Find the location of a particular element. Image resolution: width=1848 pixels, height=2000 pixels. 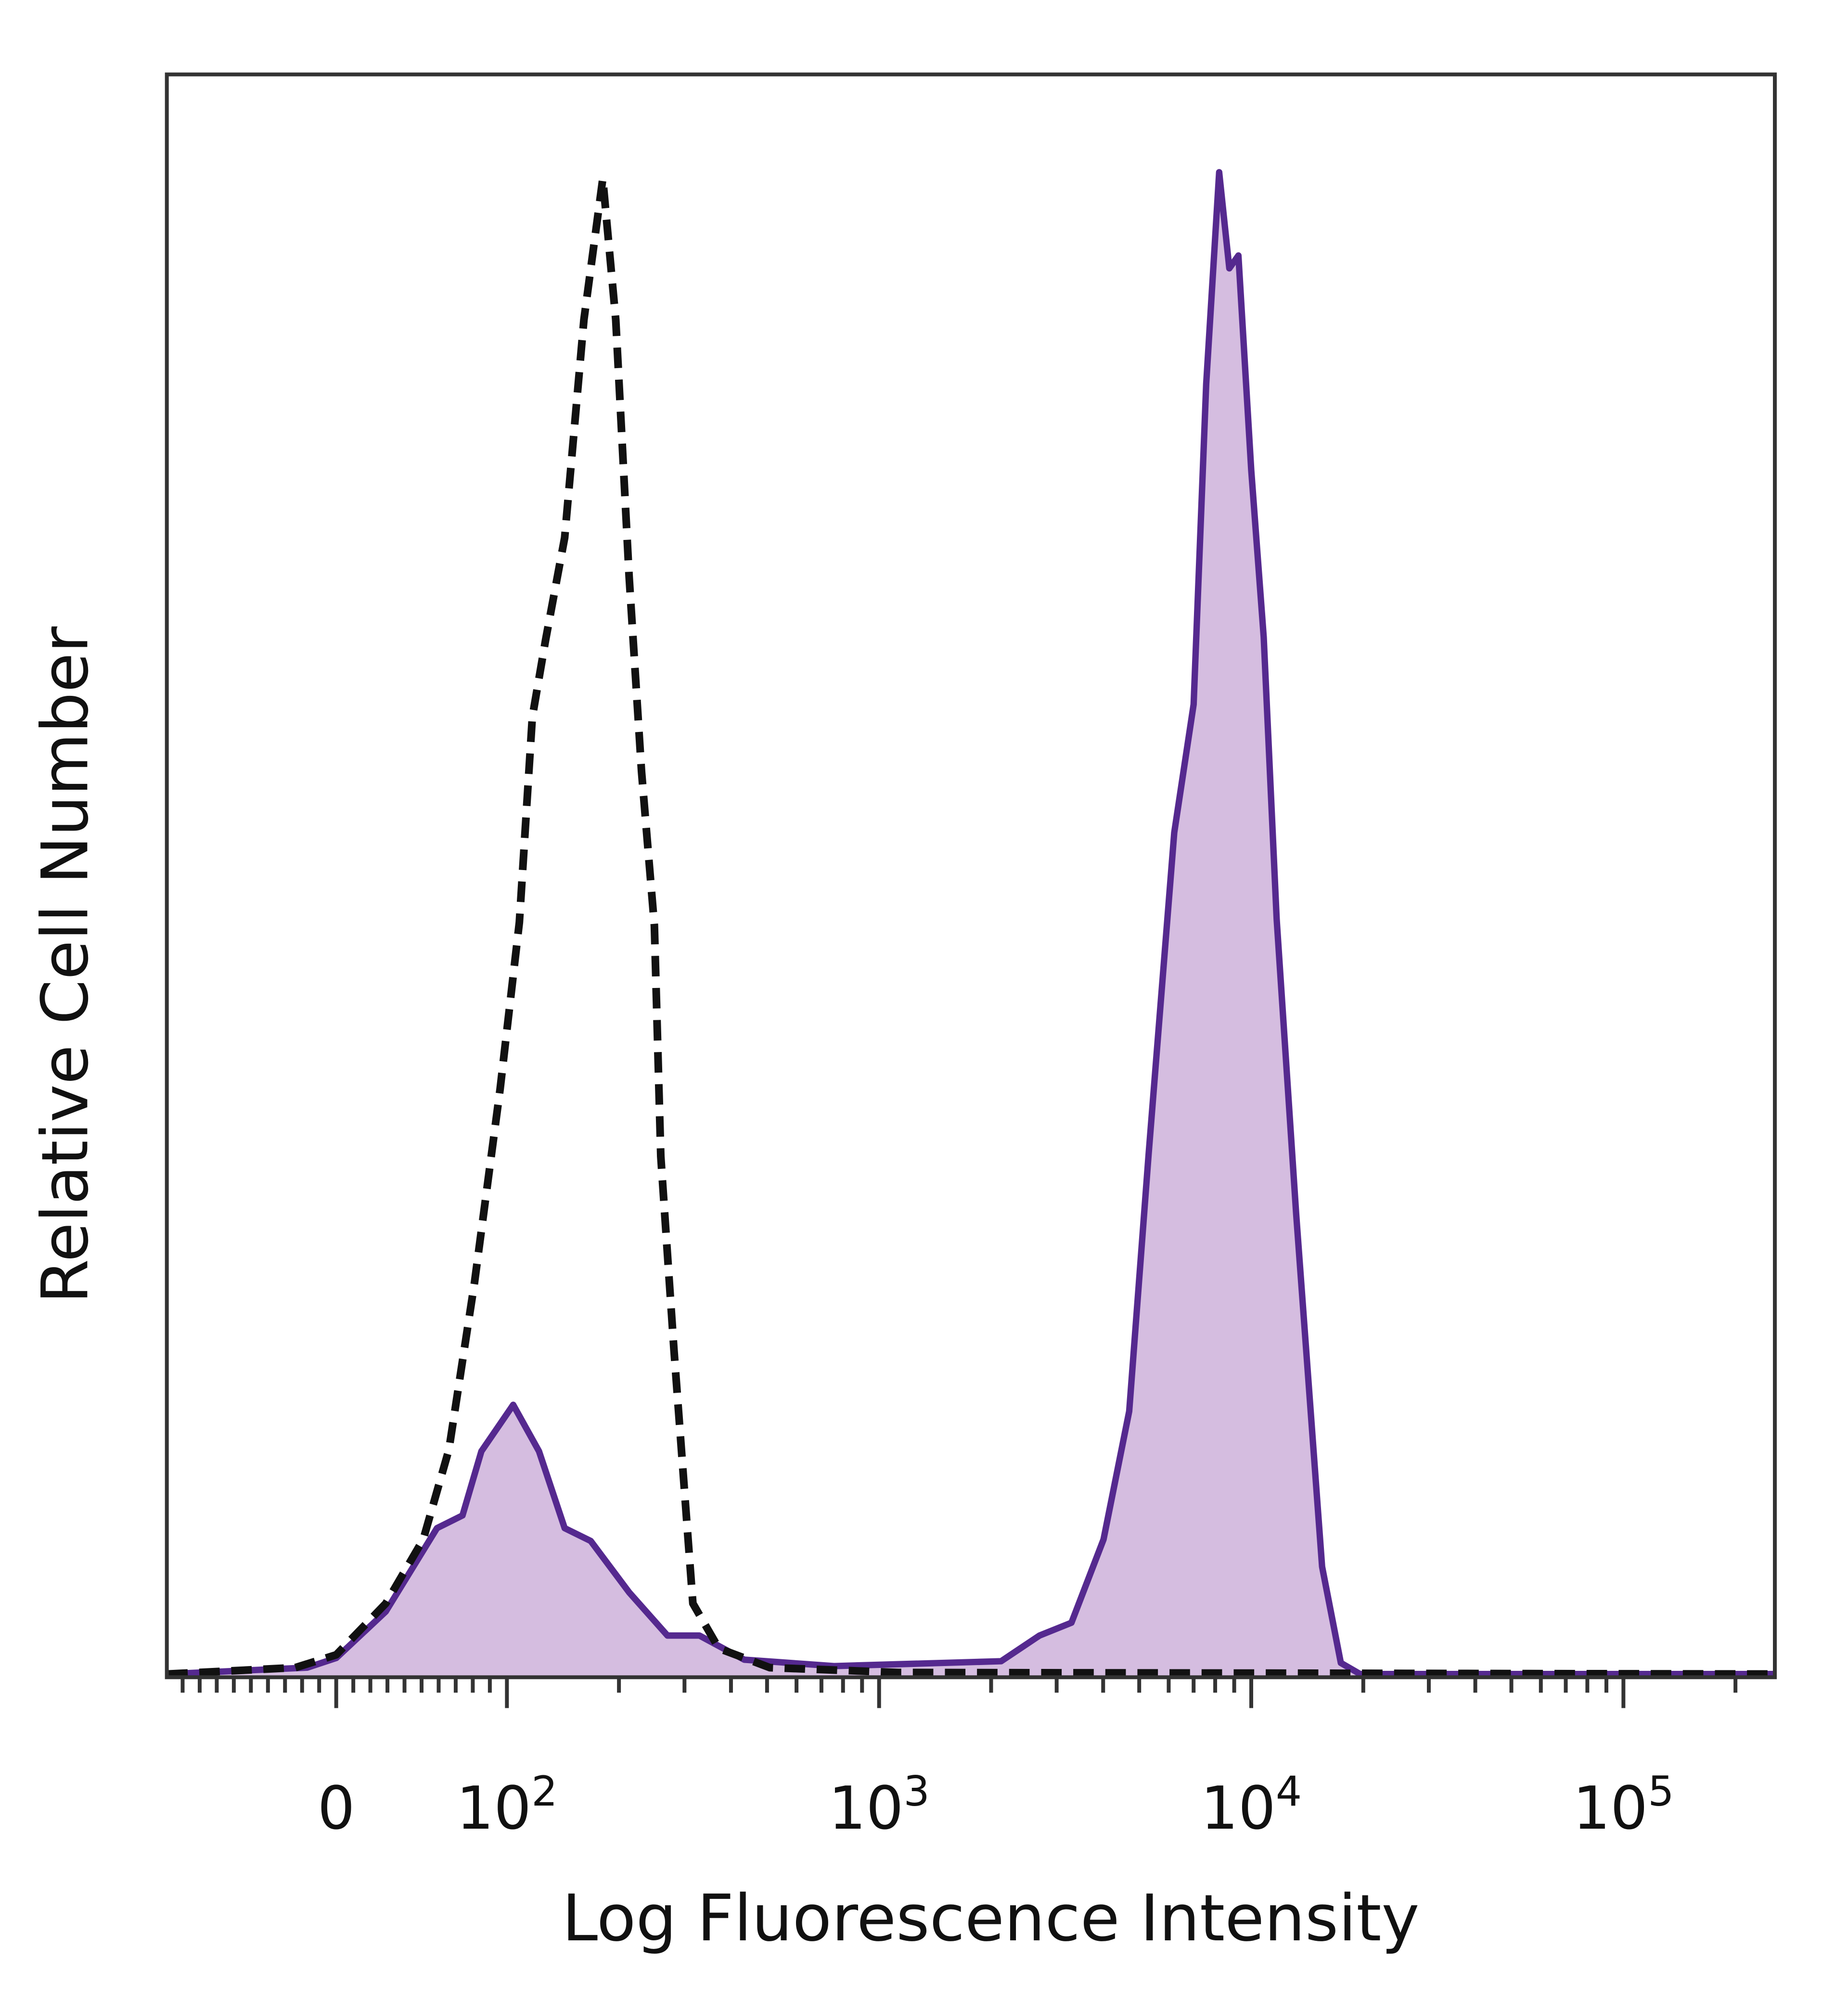

x-axis-label: Log Fluorescence Intensity is located at coordinates (991, 1918).